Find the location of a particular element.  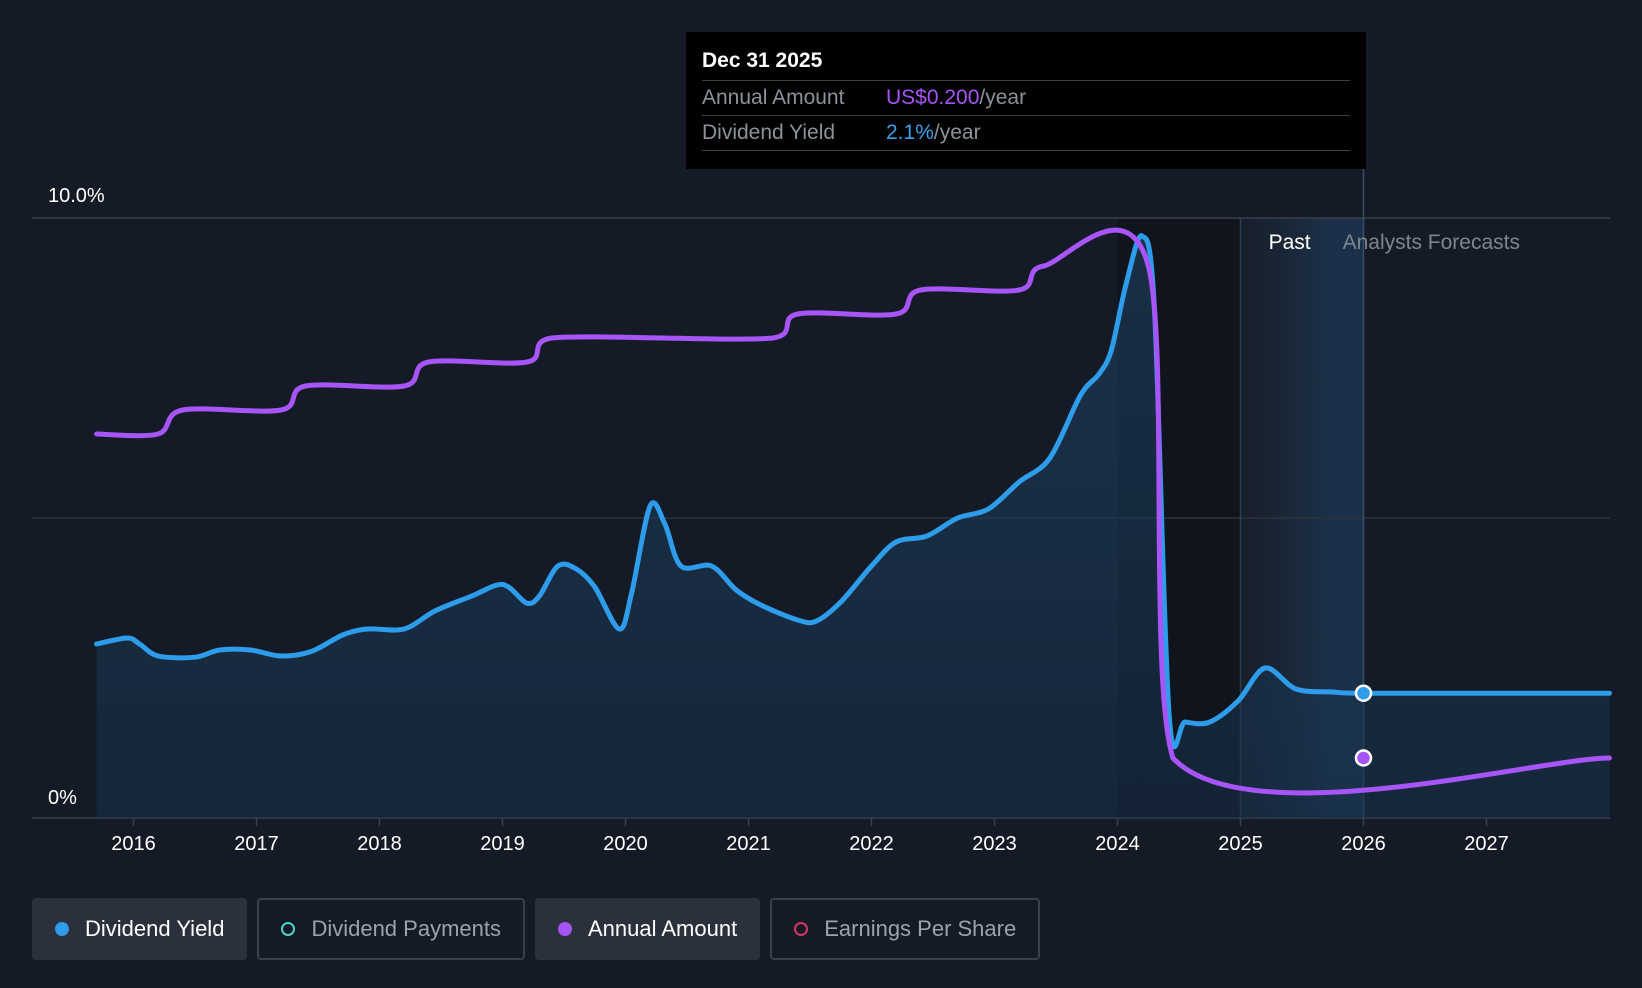

x-tick-label: 2016 is located at coordinates (133, 844).